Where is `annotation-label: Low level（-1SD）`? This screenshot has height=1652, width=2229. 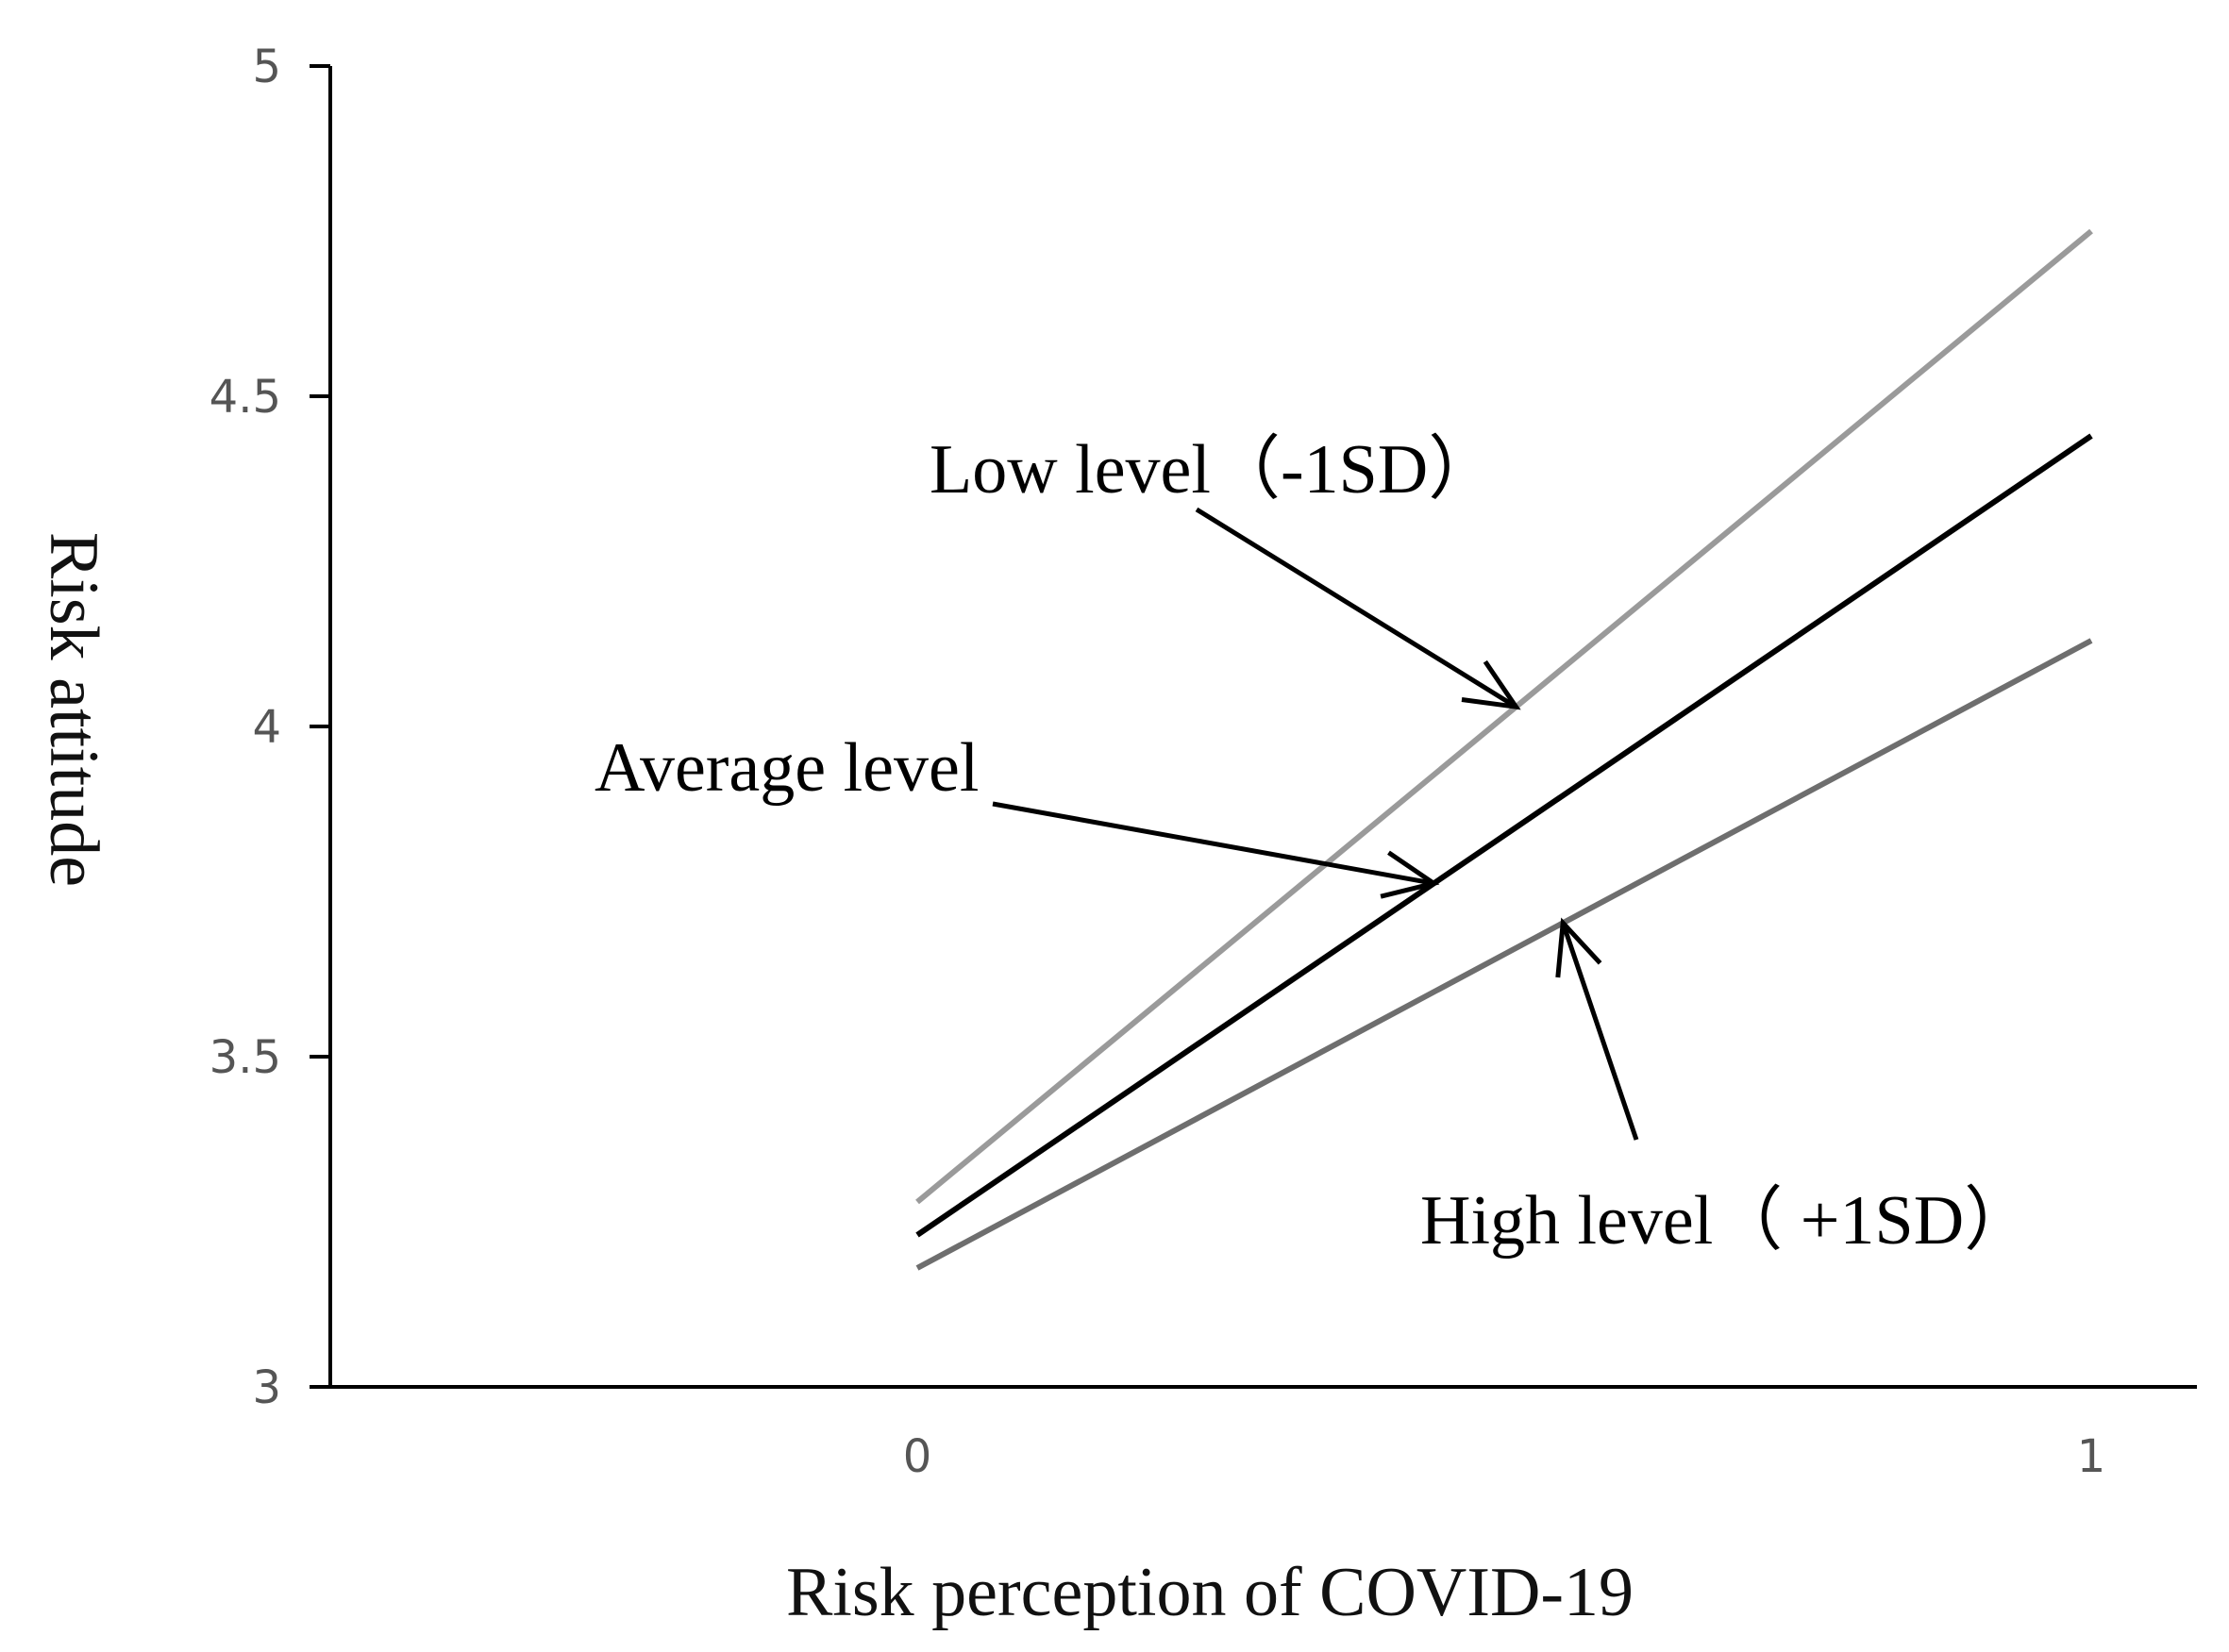
annotation-label: Low level（-1SD） is located at coordinates (1214, 470).